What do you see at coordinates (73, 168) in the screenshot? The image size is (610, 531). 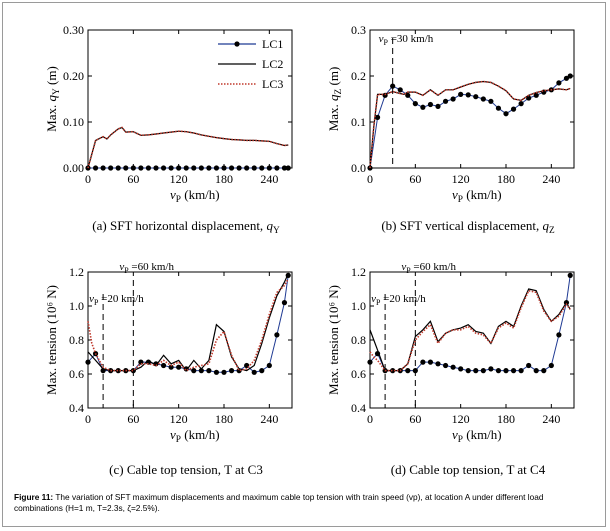 I see `y-tick-label: 0.00` at bounding box center [73, 168].